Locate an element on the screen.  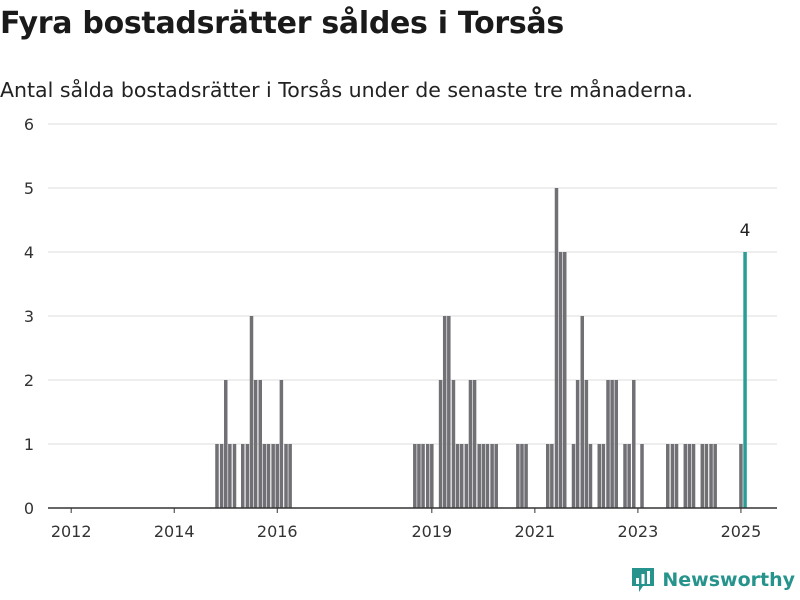
brand-name: Newsworthy is located at coordinates (728, 580).